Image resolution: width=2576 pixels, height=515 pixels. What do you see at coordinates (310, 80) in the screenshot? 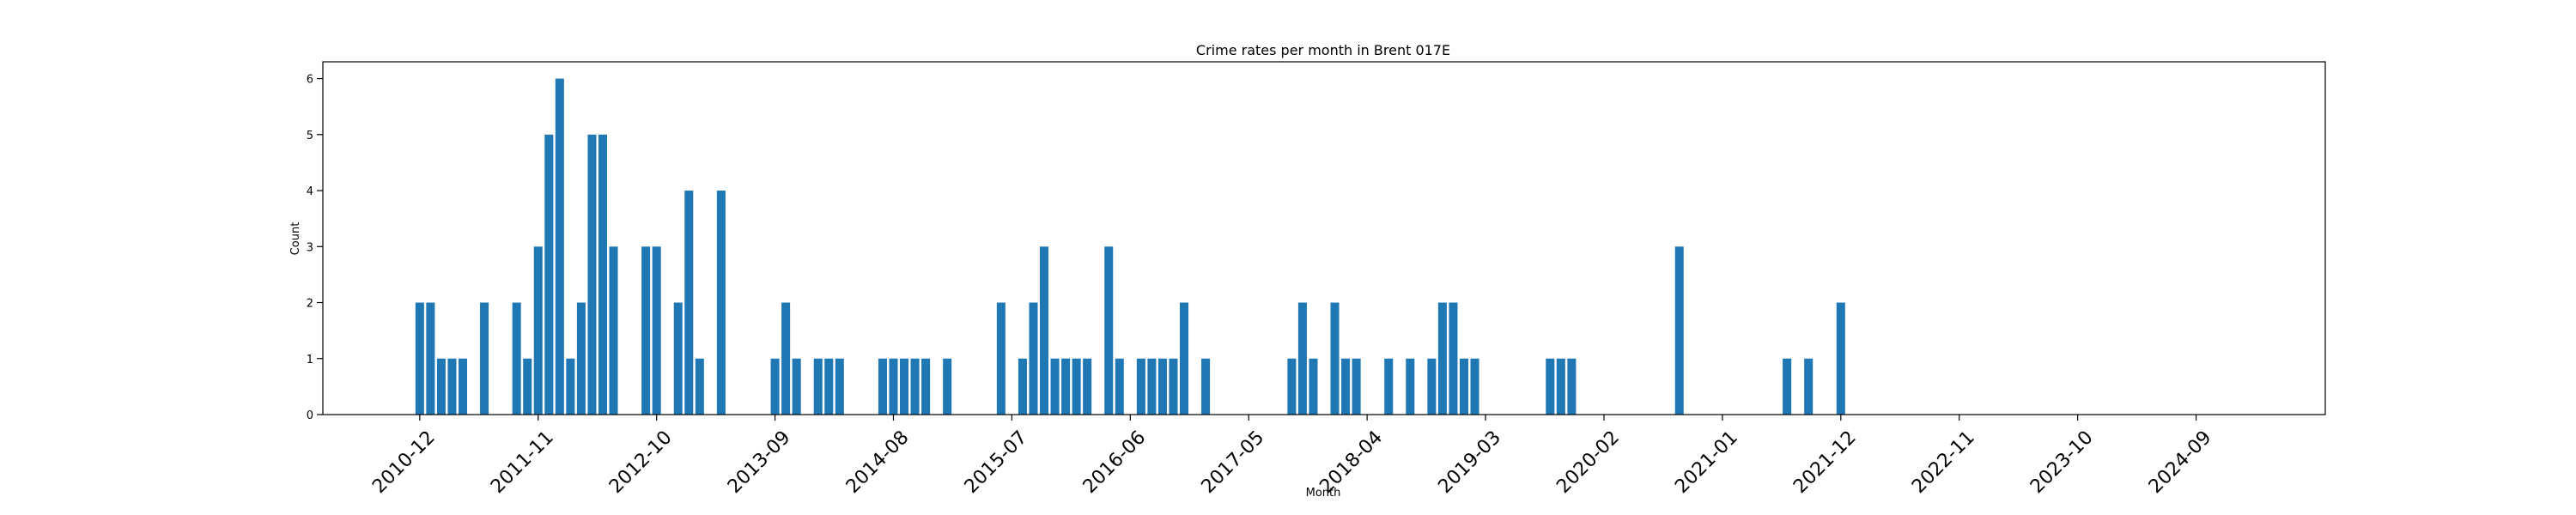
I see `y-tick-label: 6` at bounding box center [310, 80].